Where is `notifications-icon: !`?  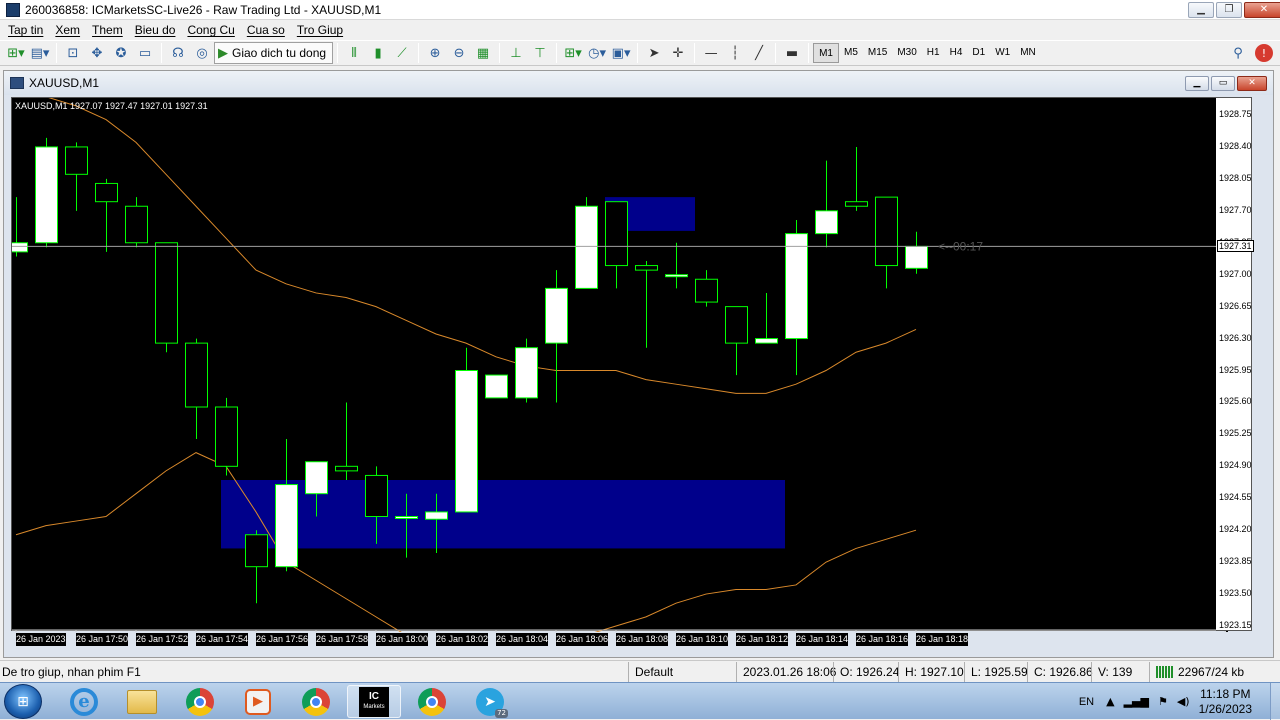
notifications-icon: ! is located at coordinates (1264, 53).